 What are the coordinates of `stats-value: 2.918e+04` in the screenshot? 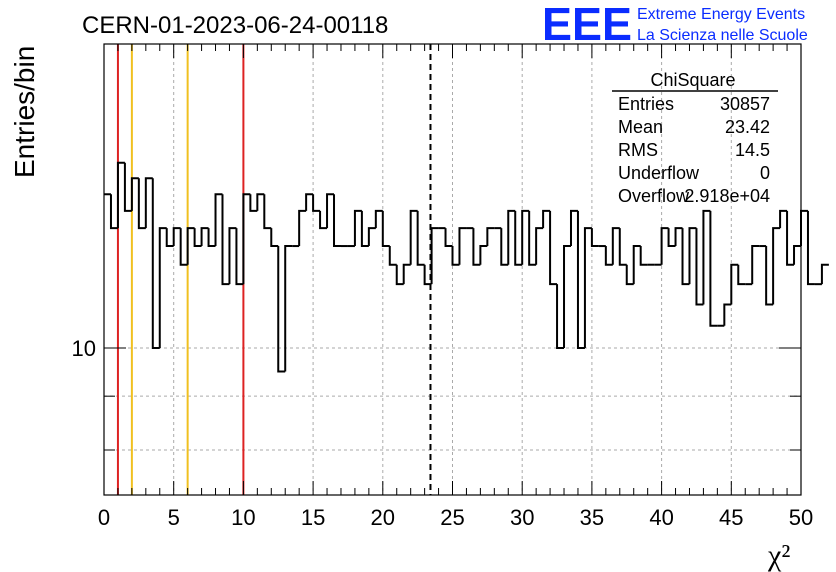 It's located at (727, 196).